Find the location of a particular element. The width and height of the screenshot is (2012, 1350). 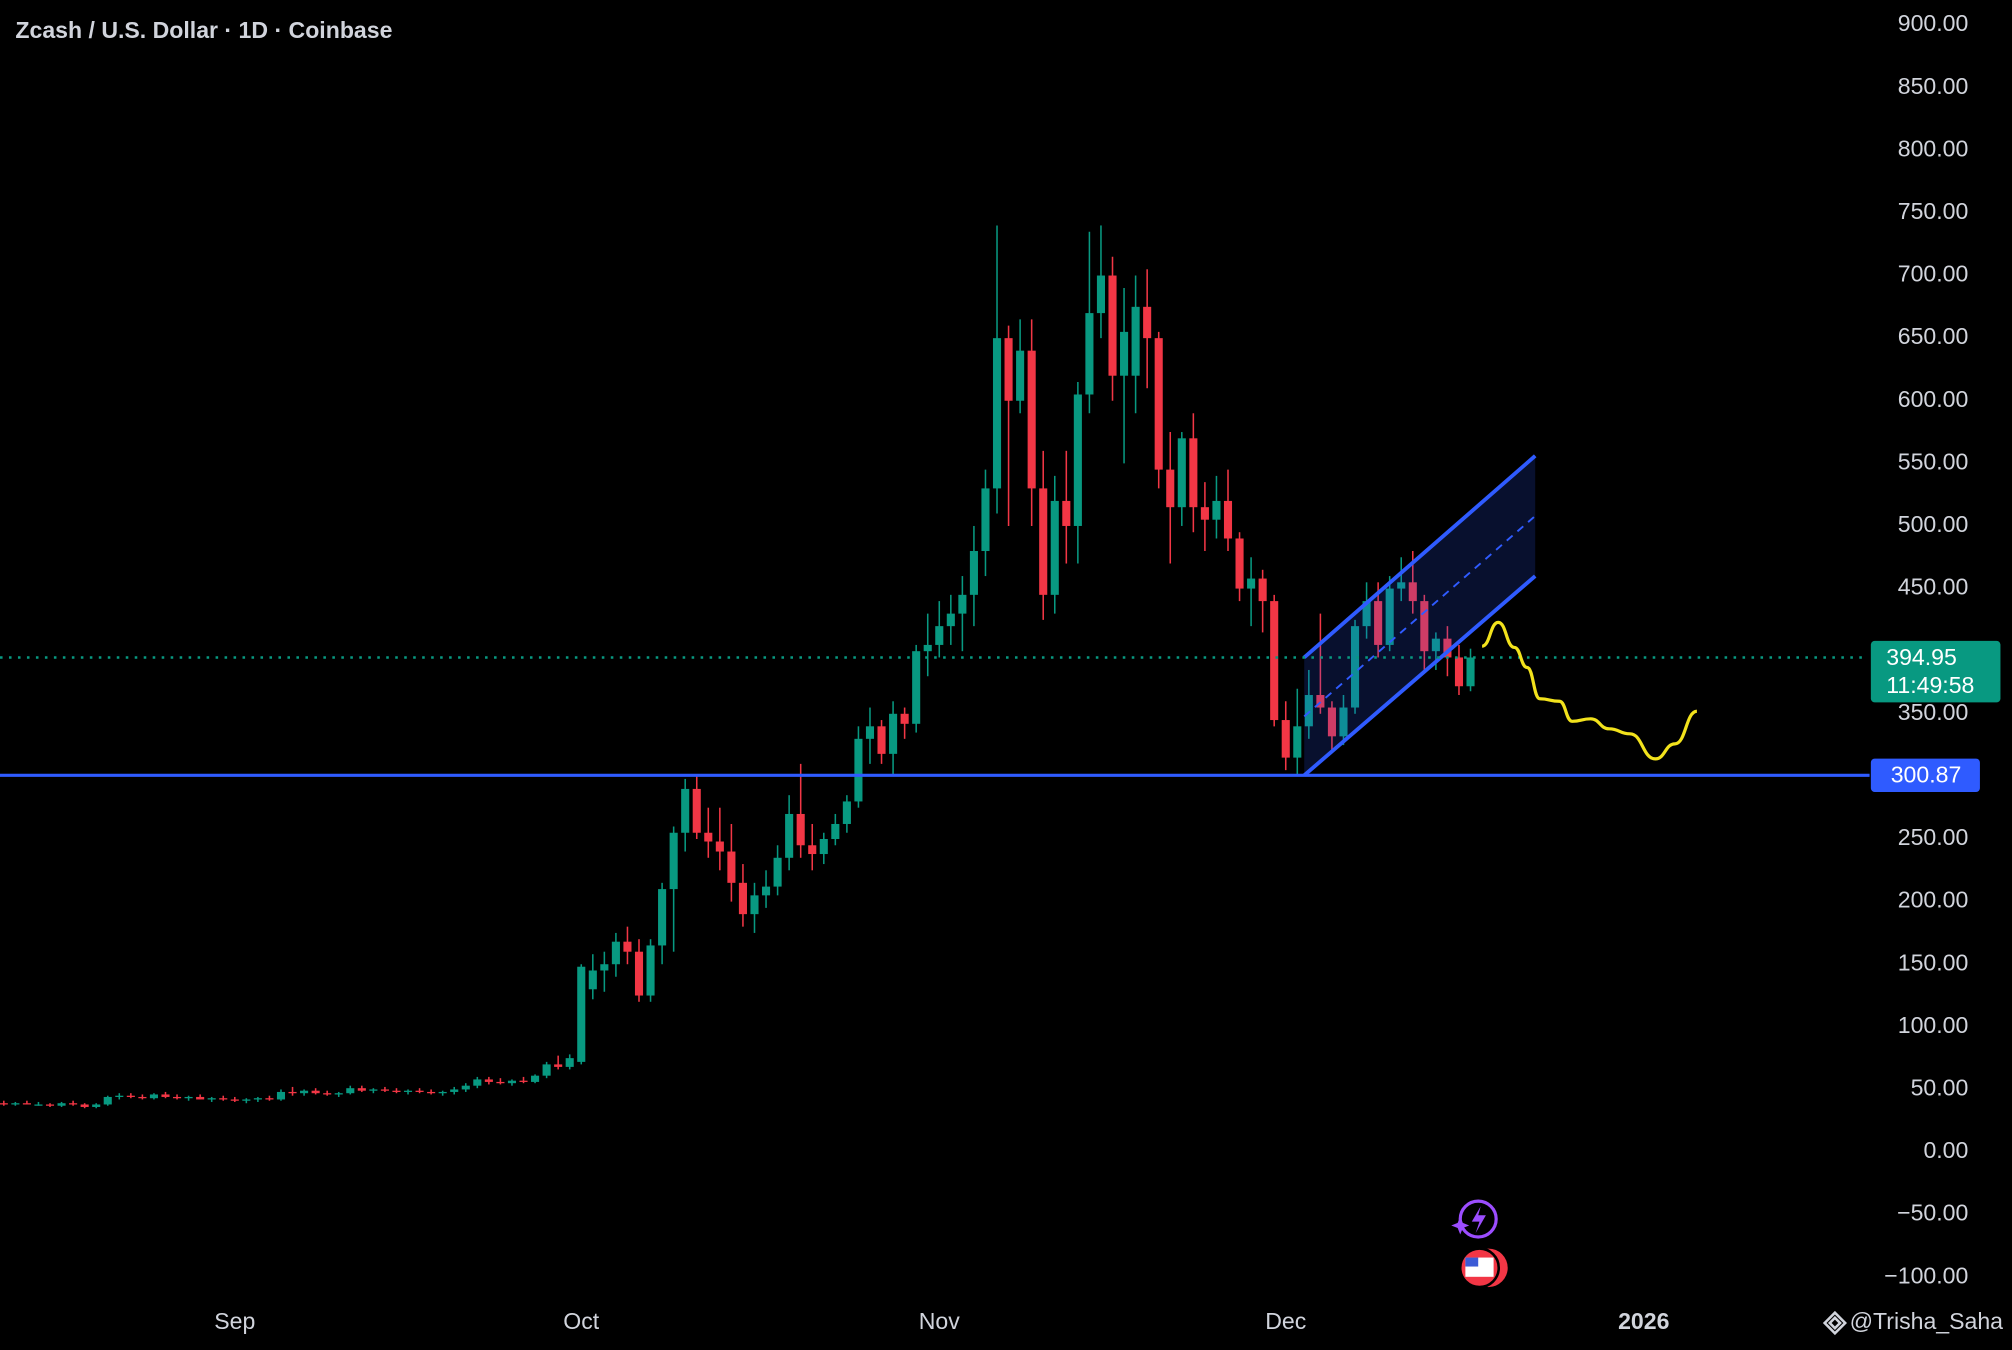

y-tick-label: 700.00 is located at coordinates (1933, 274).